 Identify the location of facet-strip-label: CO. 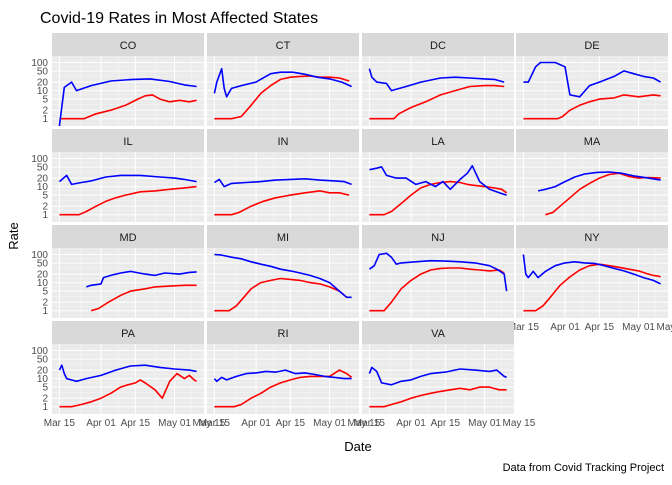
(128, 46).